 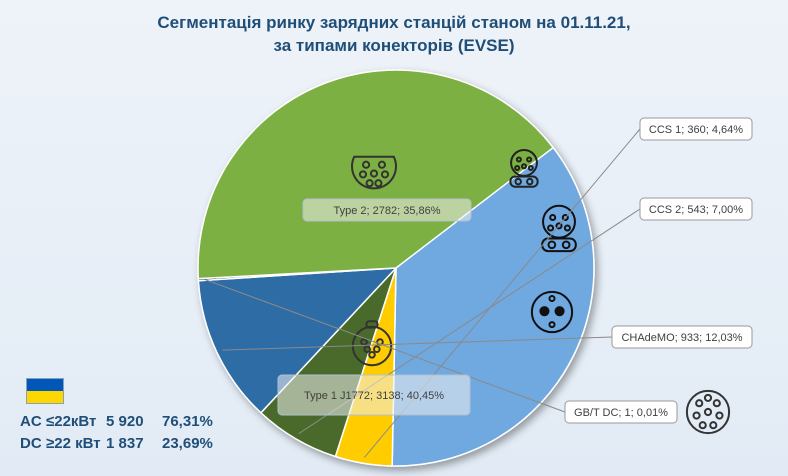 I want to click on ccs1-connector-icon, so click(x=524, y=168).